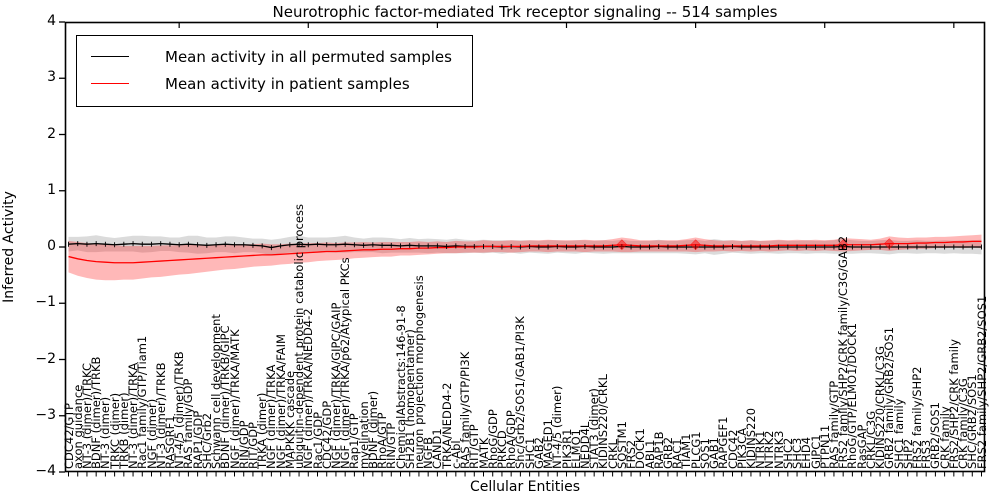  What do you see at coordinates (51, 21) in the screenshot?
I see `y-tick-label: 4` at bounding box center [51, 21].